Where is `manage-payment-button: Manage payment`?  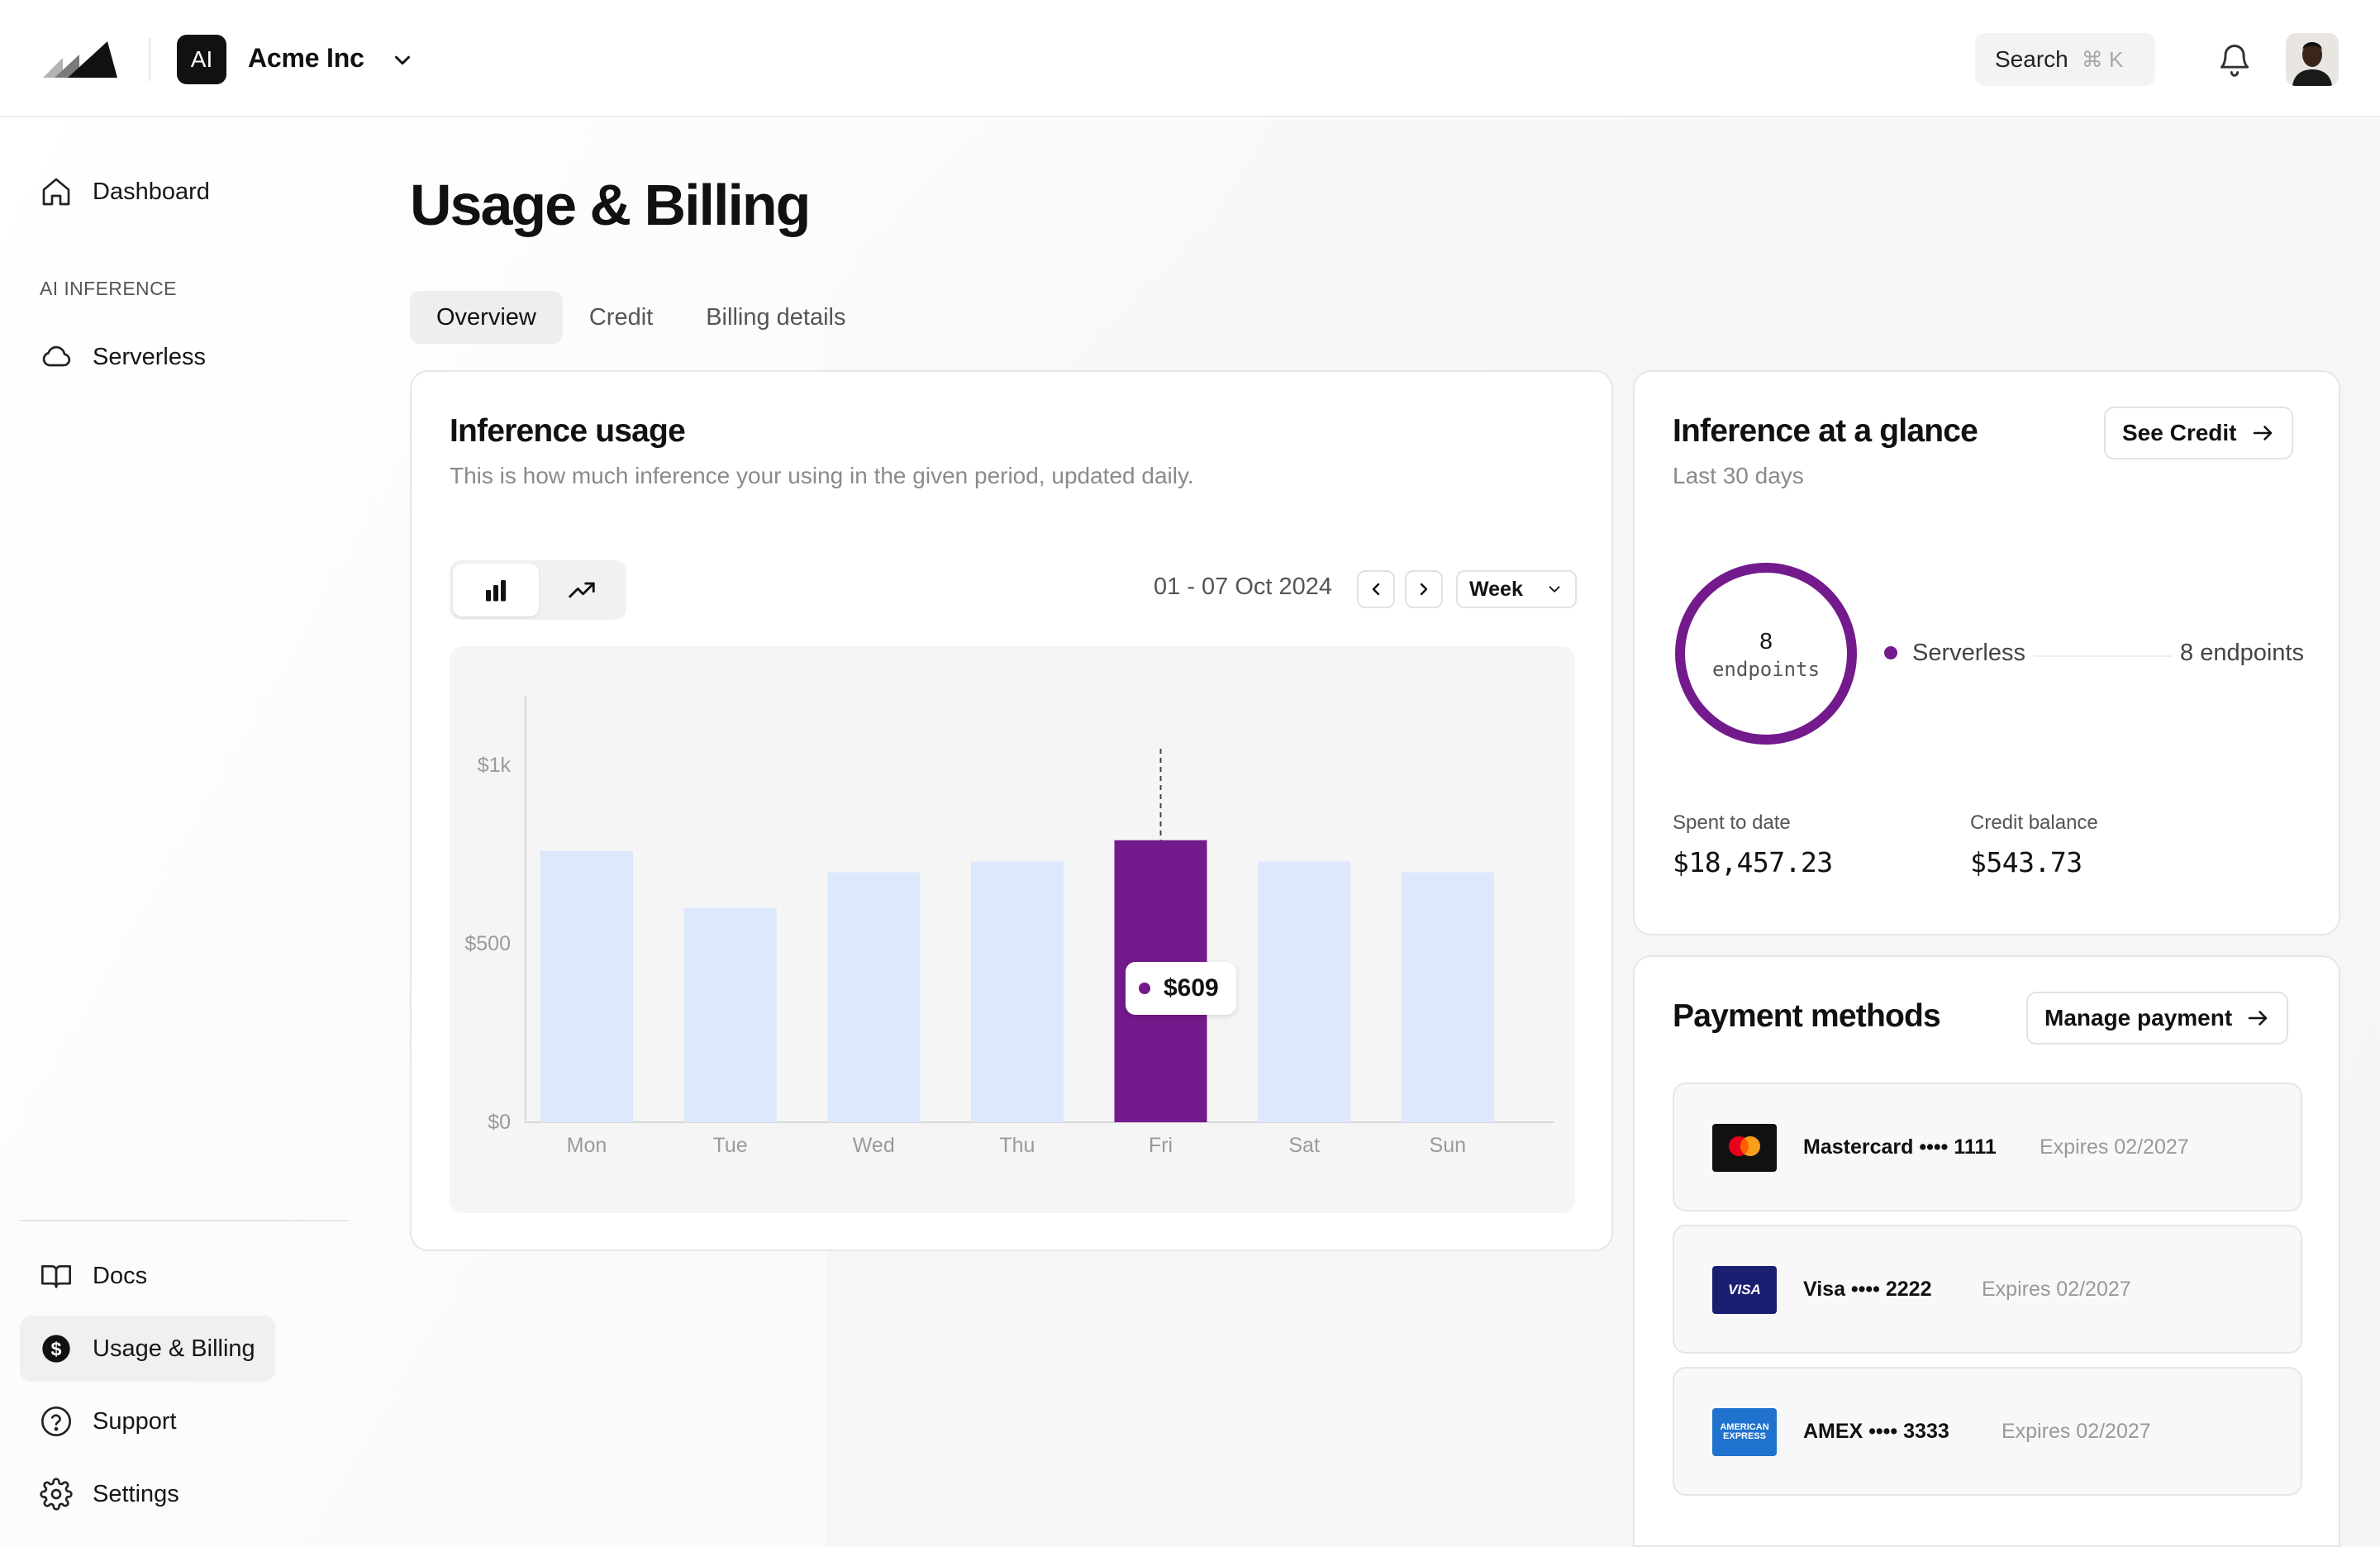
manage-payment-button: Manage payment is located at coordinates (2157, 1018).